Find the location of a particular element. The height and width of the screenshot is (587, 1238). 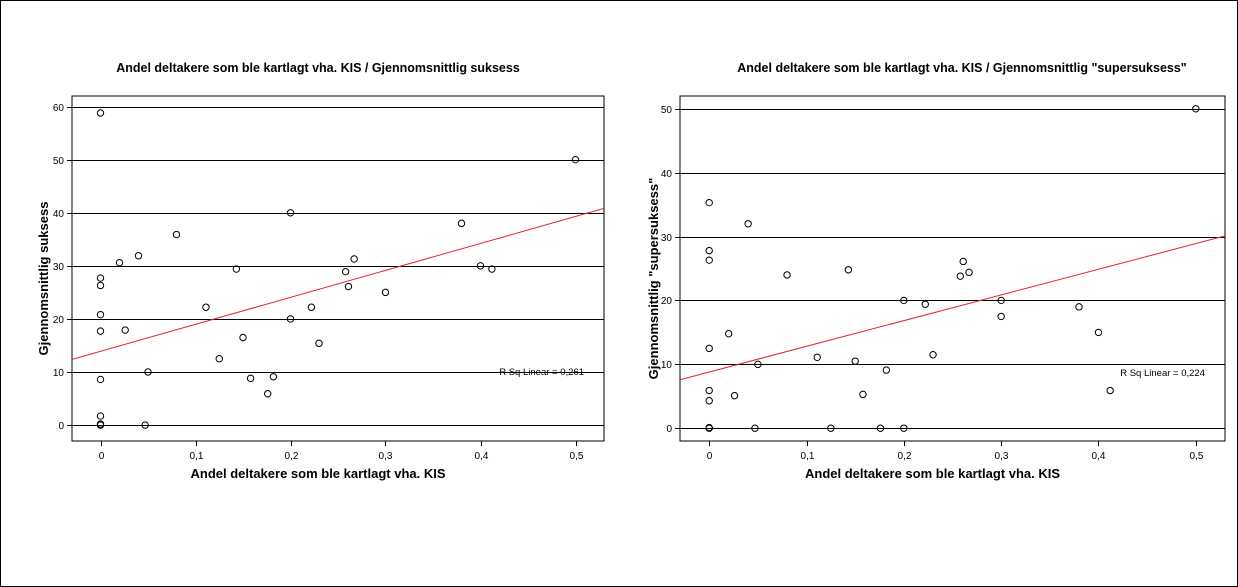

y-tick-label: 60 is located at coordinates (59, 108).